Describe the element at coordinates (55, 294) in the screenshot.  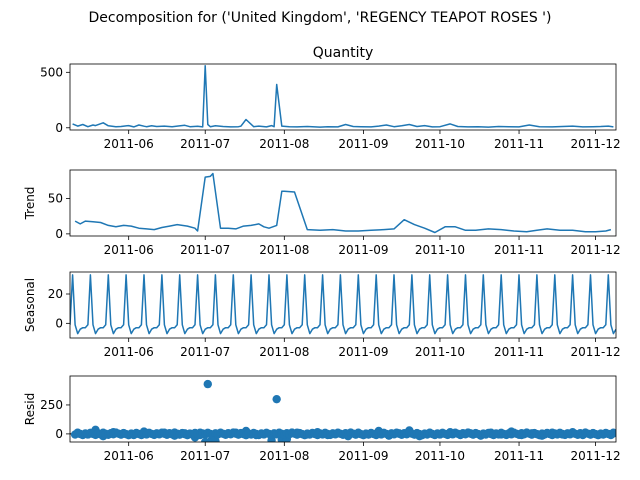
I see `y-tick-label: 20` at that location.